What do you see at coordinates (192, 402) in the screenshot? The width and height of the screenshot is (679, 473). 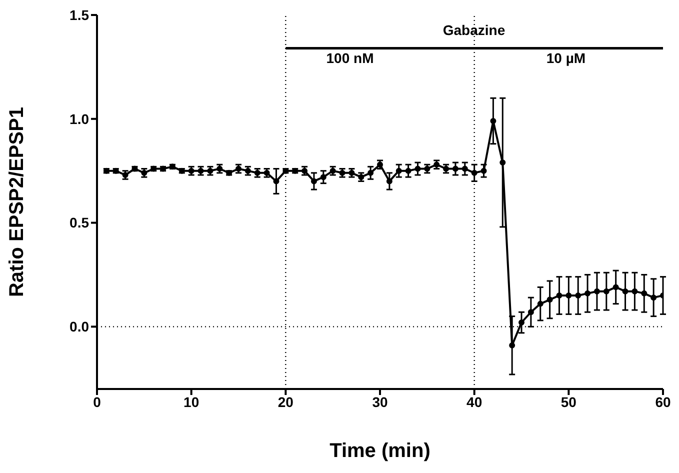 I see `x-tick-label: 10` at bounding box center [192, 402].